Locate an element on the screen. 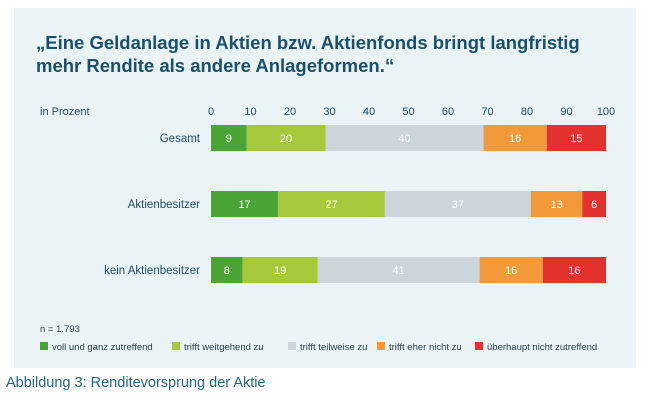 The width and height of the screenshot is (650, 400). data-label: 6 is located at coordinates (594, 205).